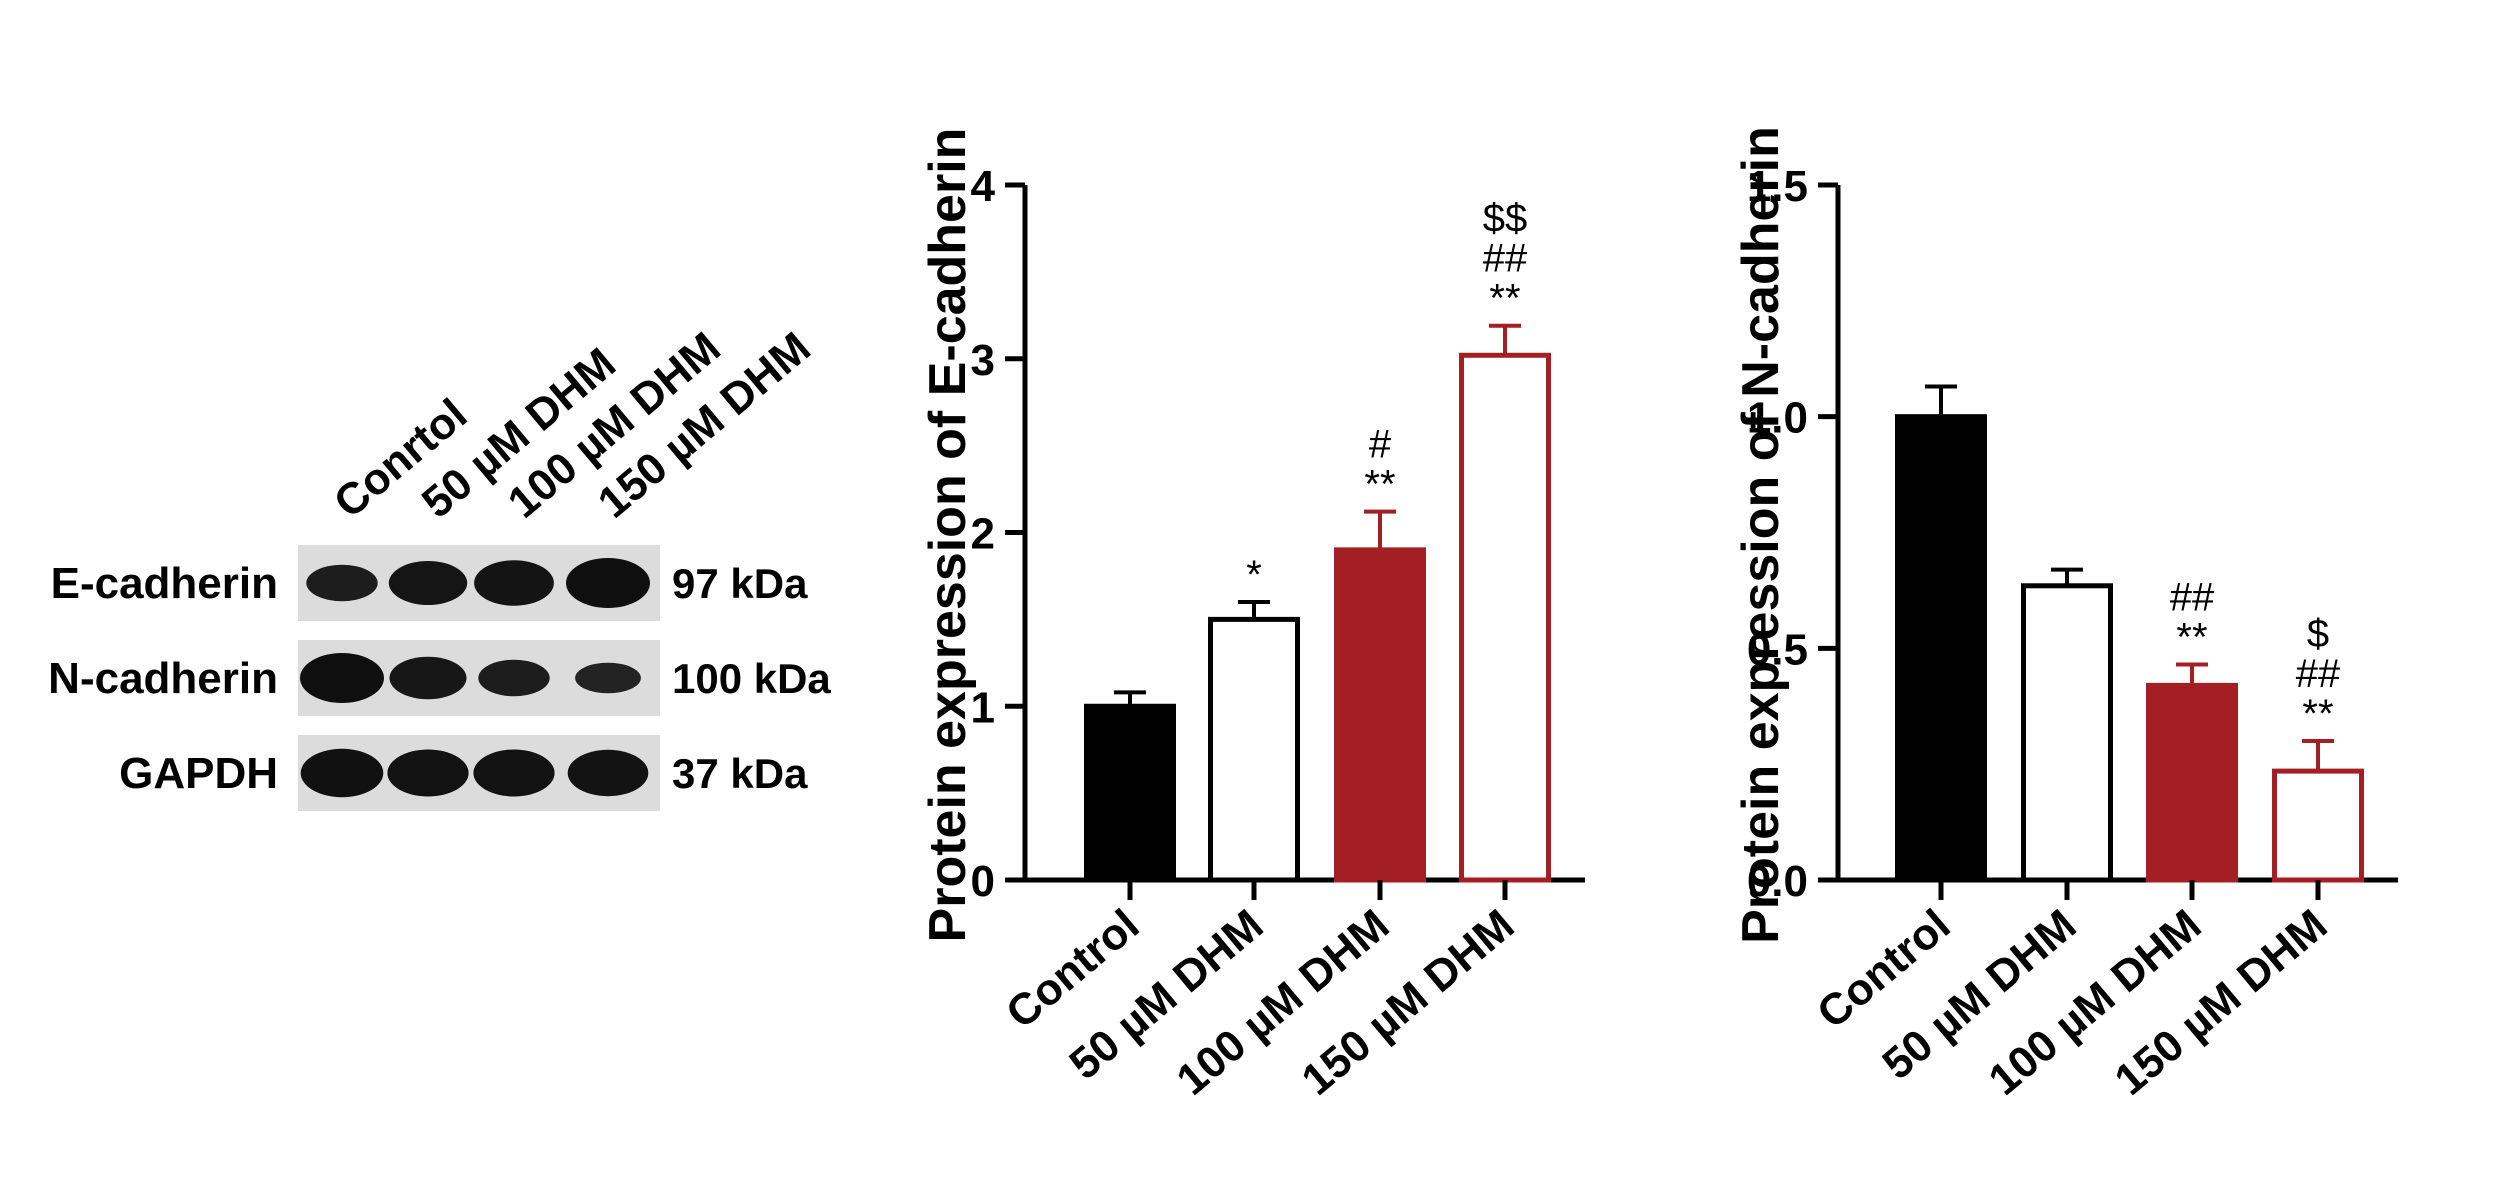 The image size is (2500, 1200). What do you see at coordinates (740, 773) in the screenshot?
I see `blot-size-label-gapdh: 37 kDa` at bounding box center [740, 773].